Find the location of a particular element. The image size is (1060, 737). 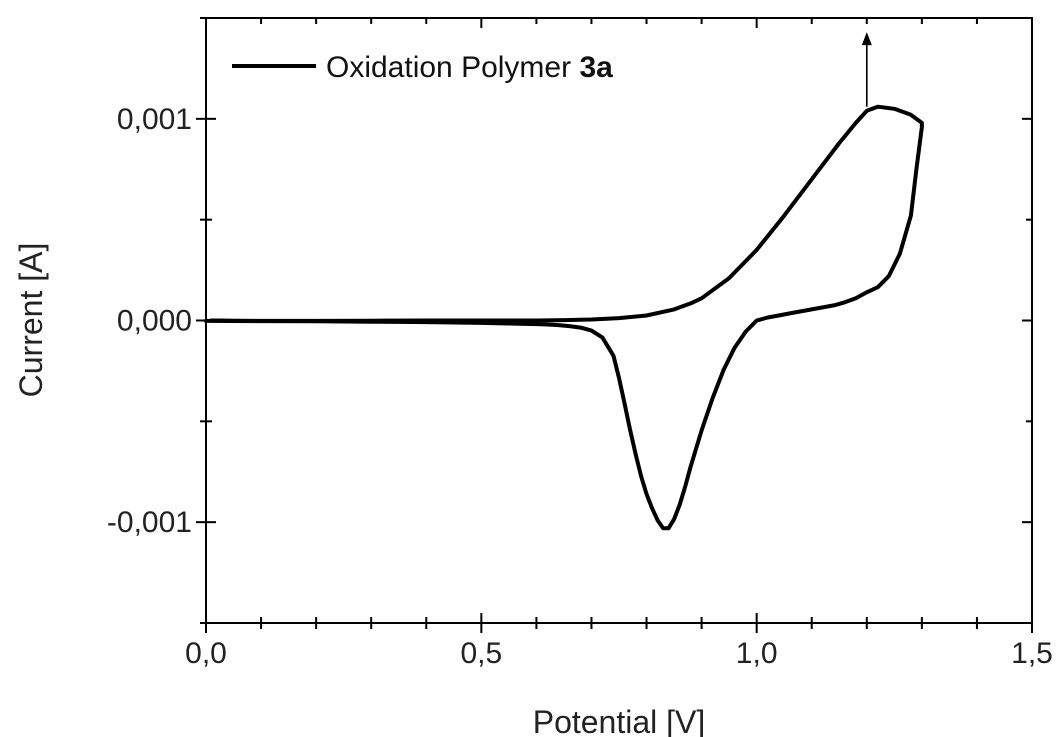

x-axis-title: Potential [V] is located at coordinates (619, 720).